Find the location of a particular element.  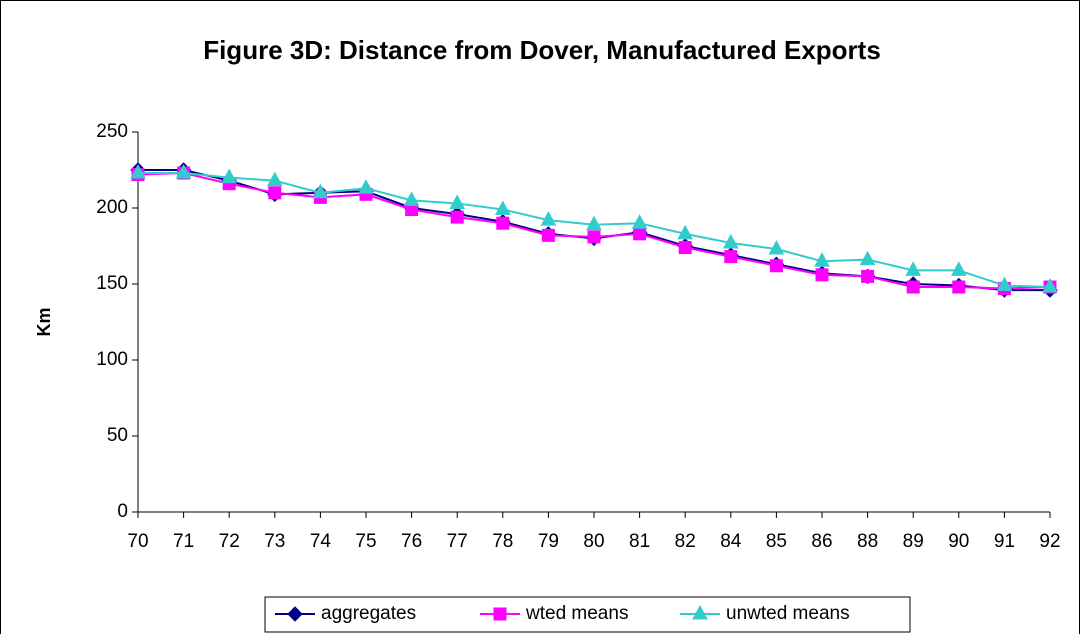

y-tick-label: 100 is located at coordinates (112, 359).